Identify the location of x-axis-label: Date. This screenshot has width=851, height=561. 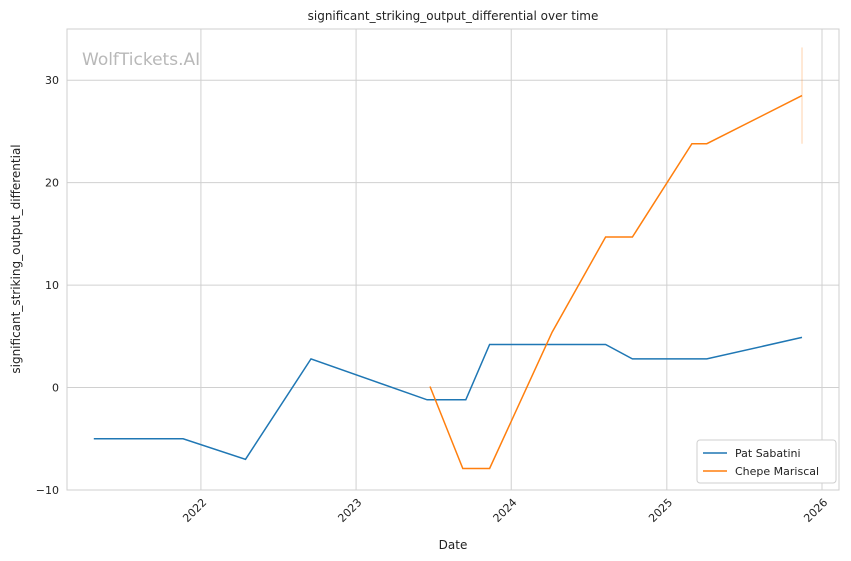
(453, 545).